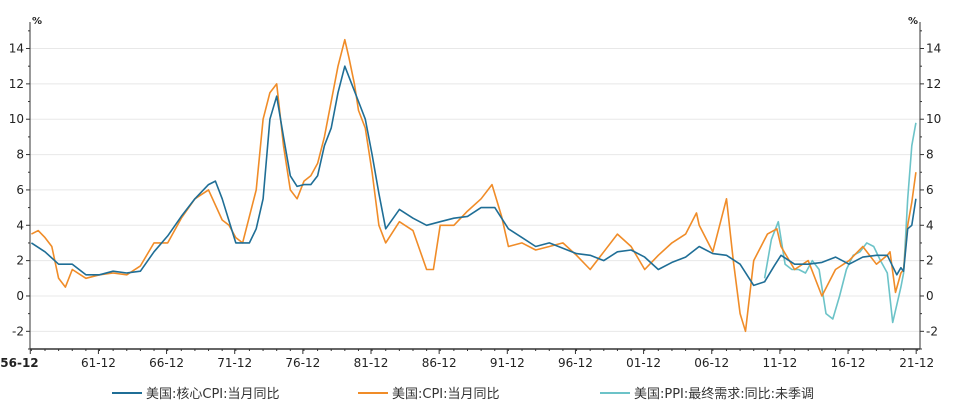  I want to click on x-tick-label: 06-12, so click(711, 363).